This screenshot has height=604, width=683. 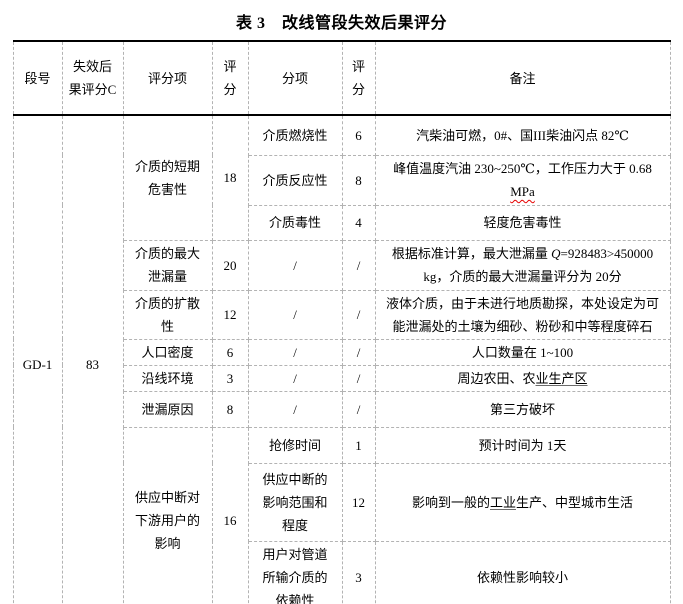 I want to click on header-item: 评分项, so click(x=167, y=78).